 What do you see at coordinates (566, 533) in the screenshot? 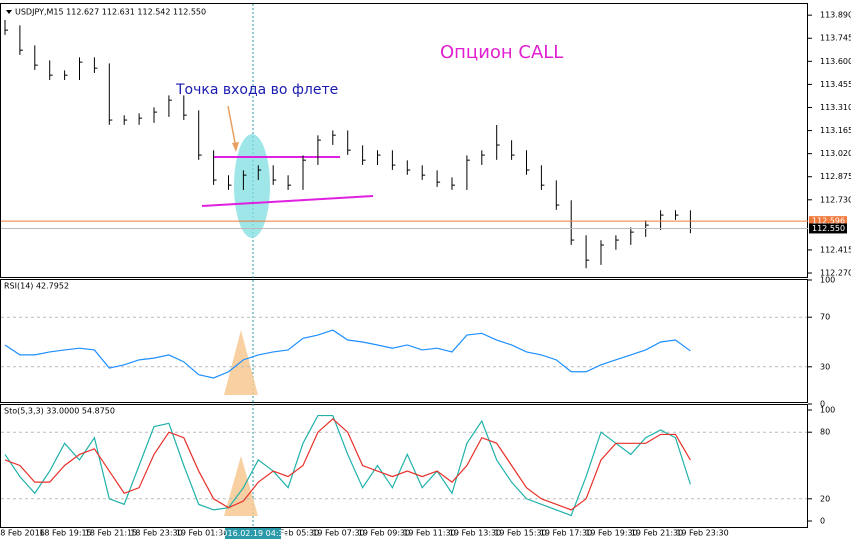
I see `x-tick-label: 19 Feb 17:30` at bounding box center [566, 533].